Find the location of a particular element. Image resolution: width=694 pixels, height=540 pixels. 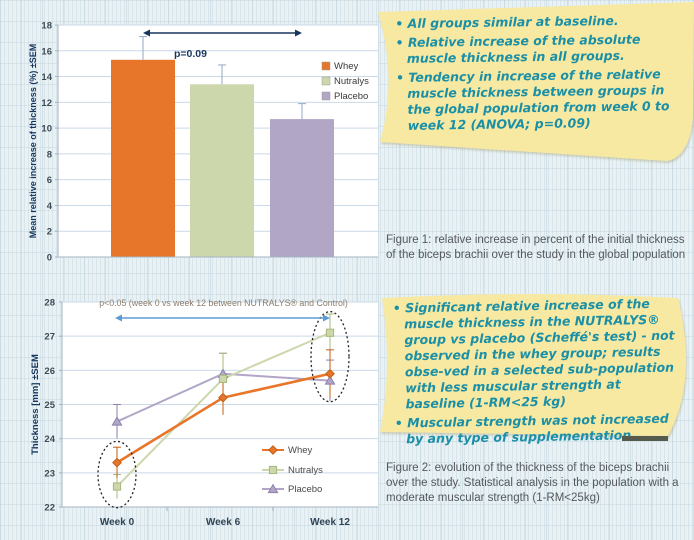

bar-nutralys is located at coordinates (222, 171).